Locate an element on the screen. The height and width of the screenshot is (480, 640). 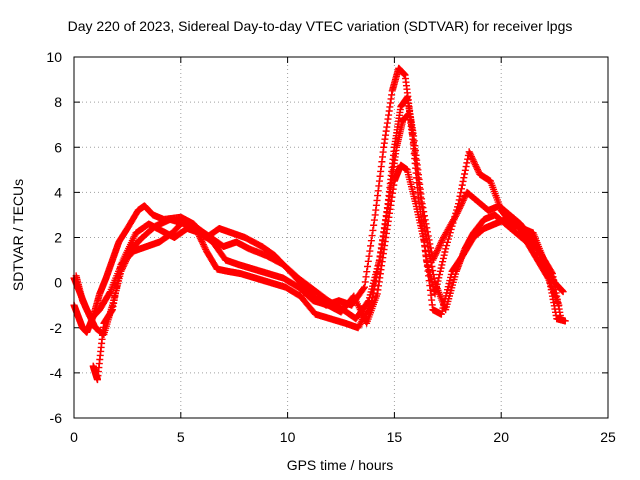
x-tick-label: 25 is located at coordinates (608, 437).